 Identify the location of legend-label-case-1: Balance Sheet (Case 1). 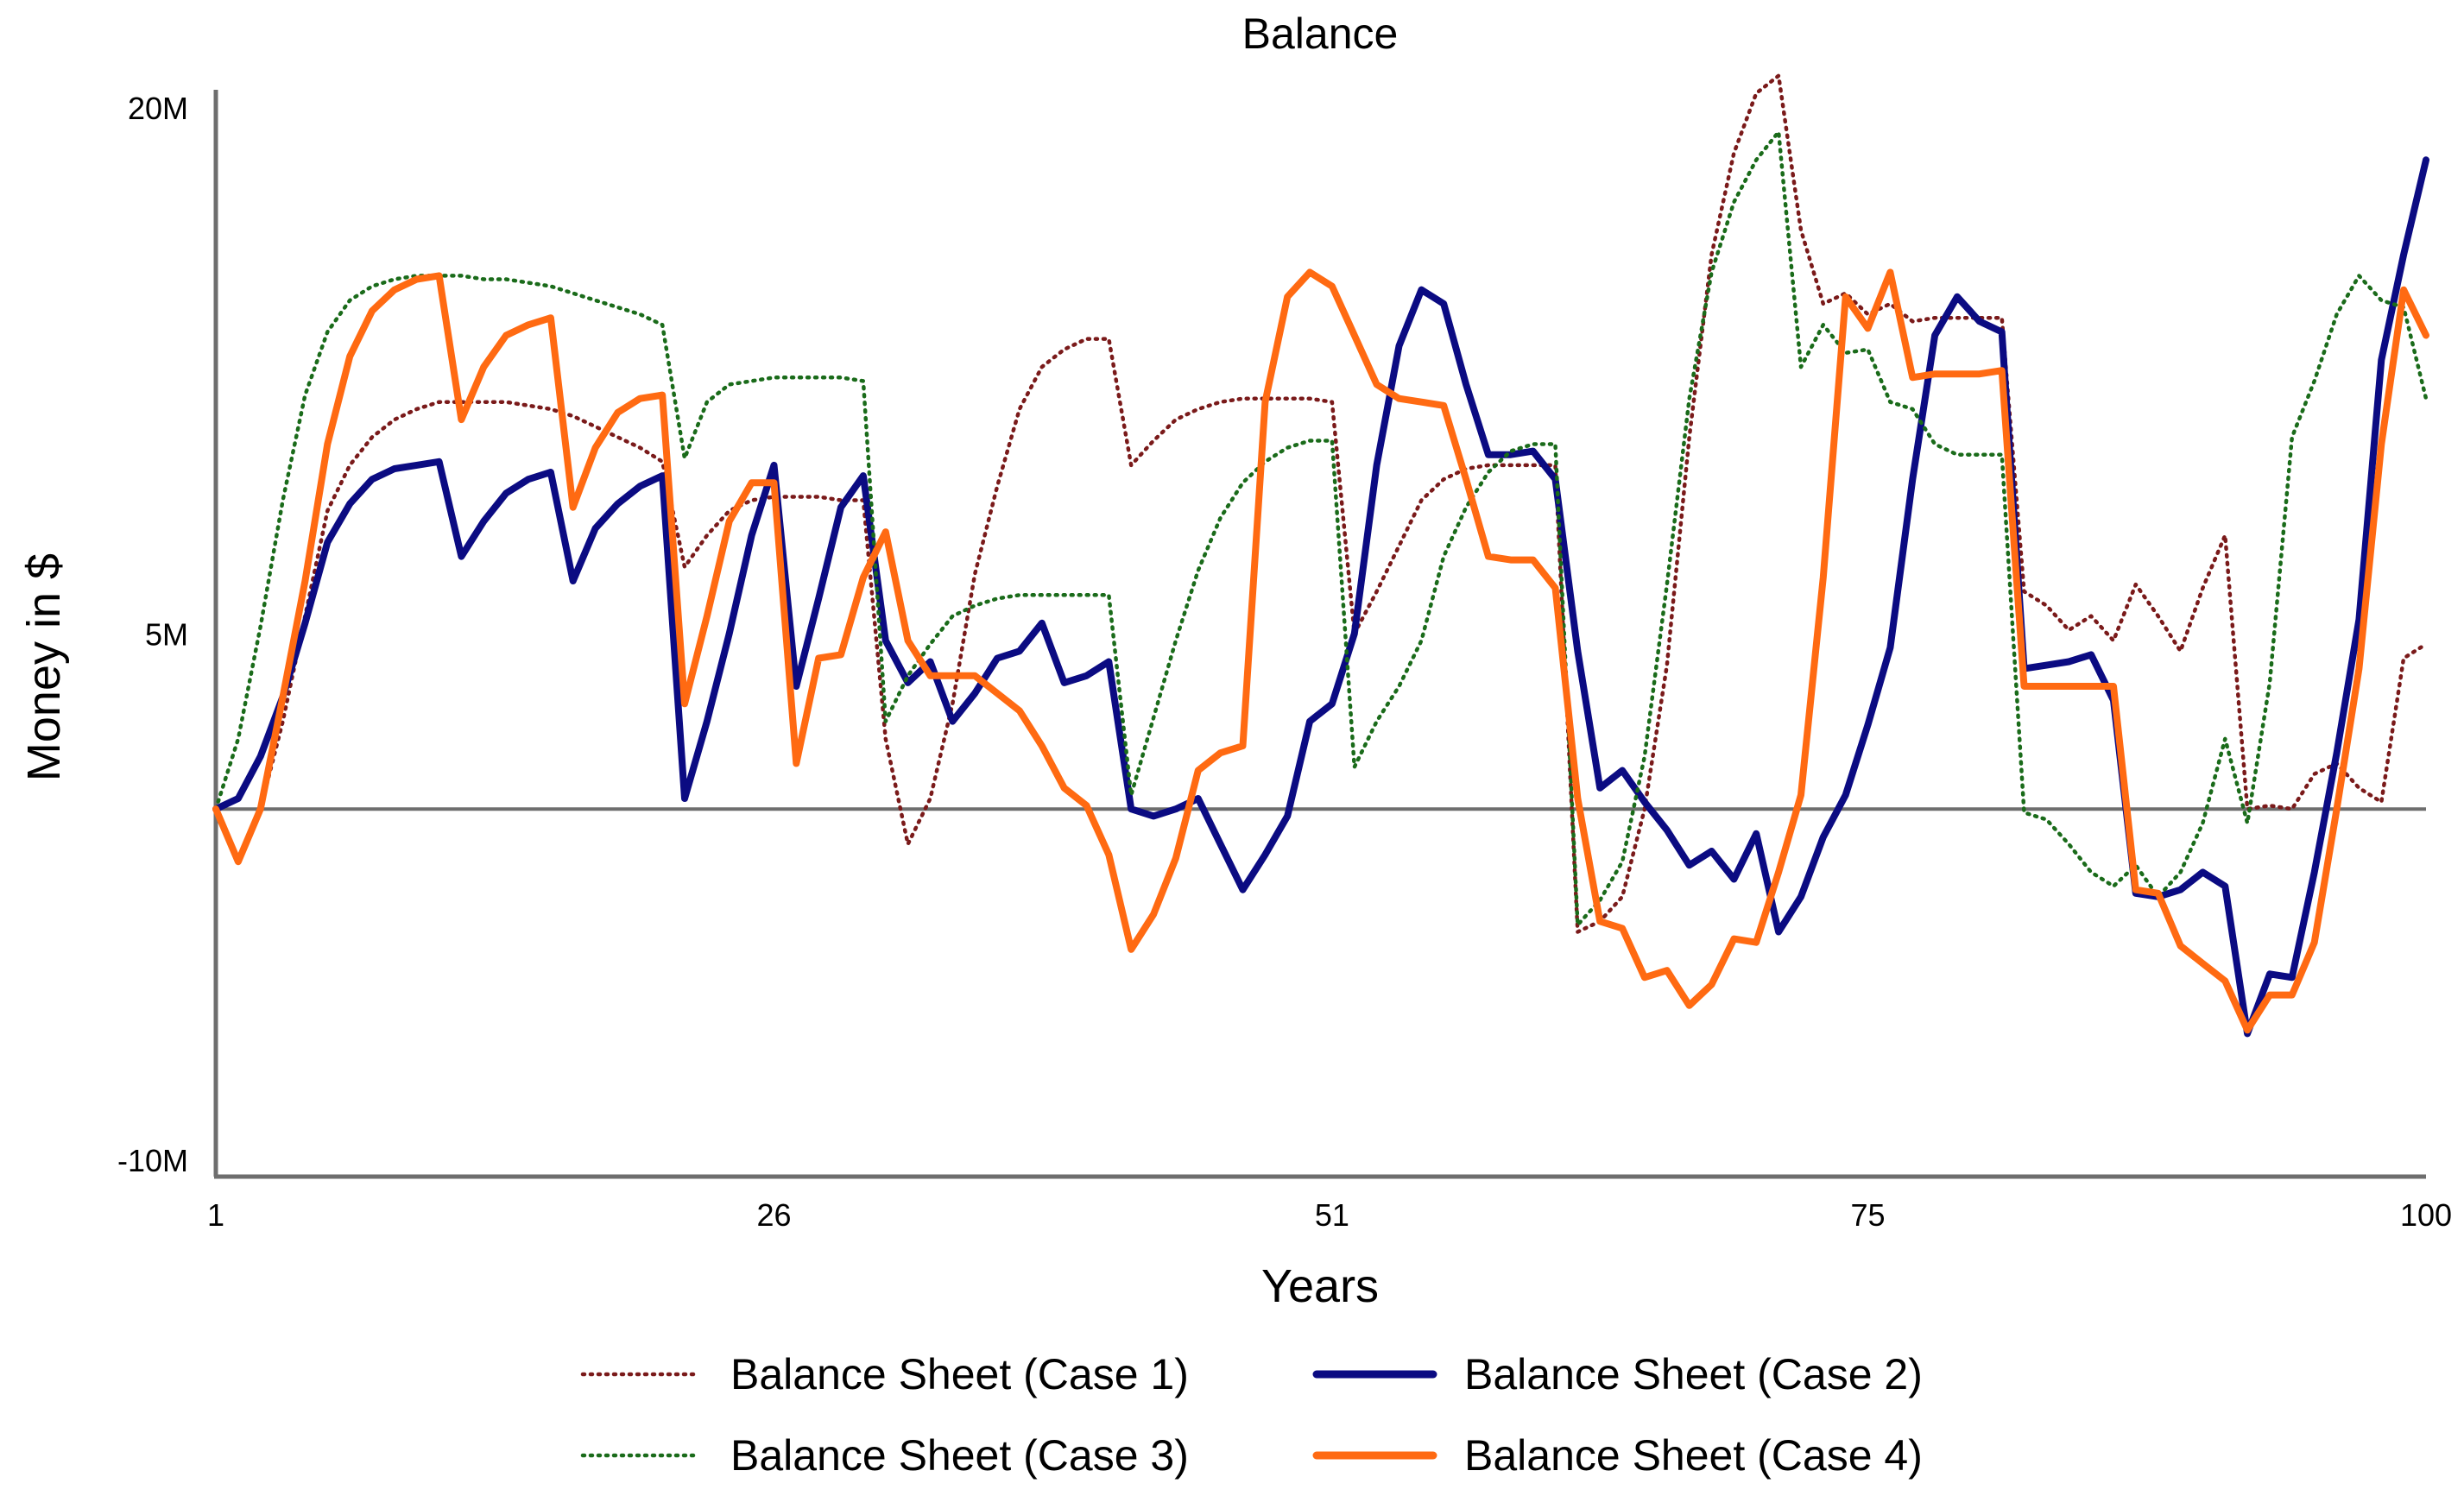
(959, 1374).